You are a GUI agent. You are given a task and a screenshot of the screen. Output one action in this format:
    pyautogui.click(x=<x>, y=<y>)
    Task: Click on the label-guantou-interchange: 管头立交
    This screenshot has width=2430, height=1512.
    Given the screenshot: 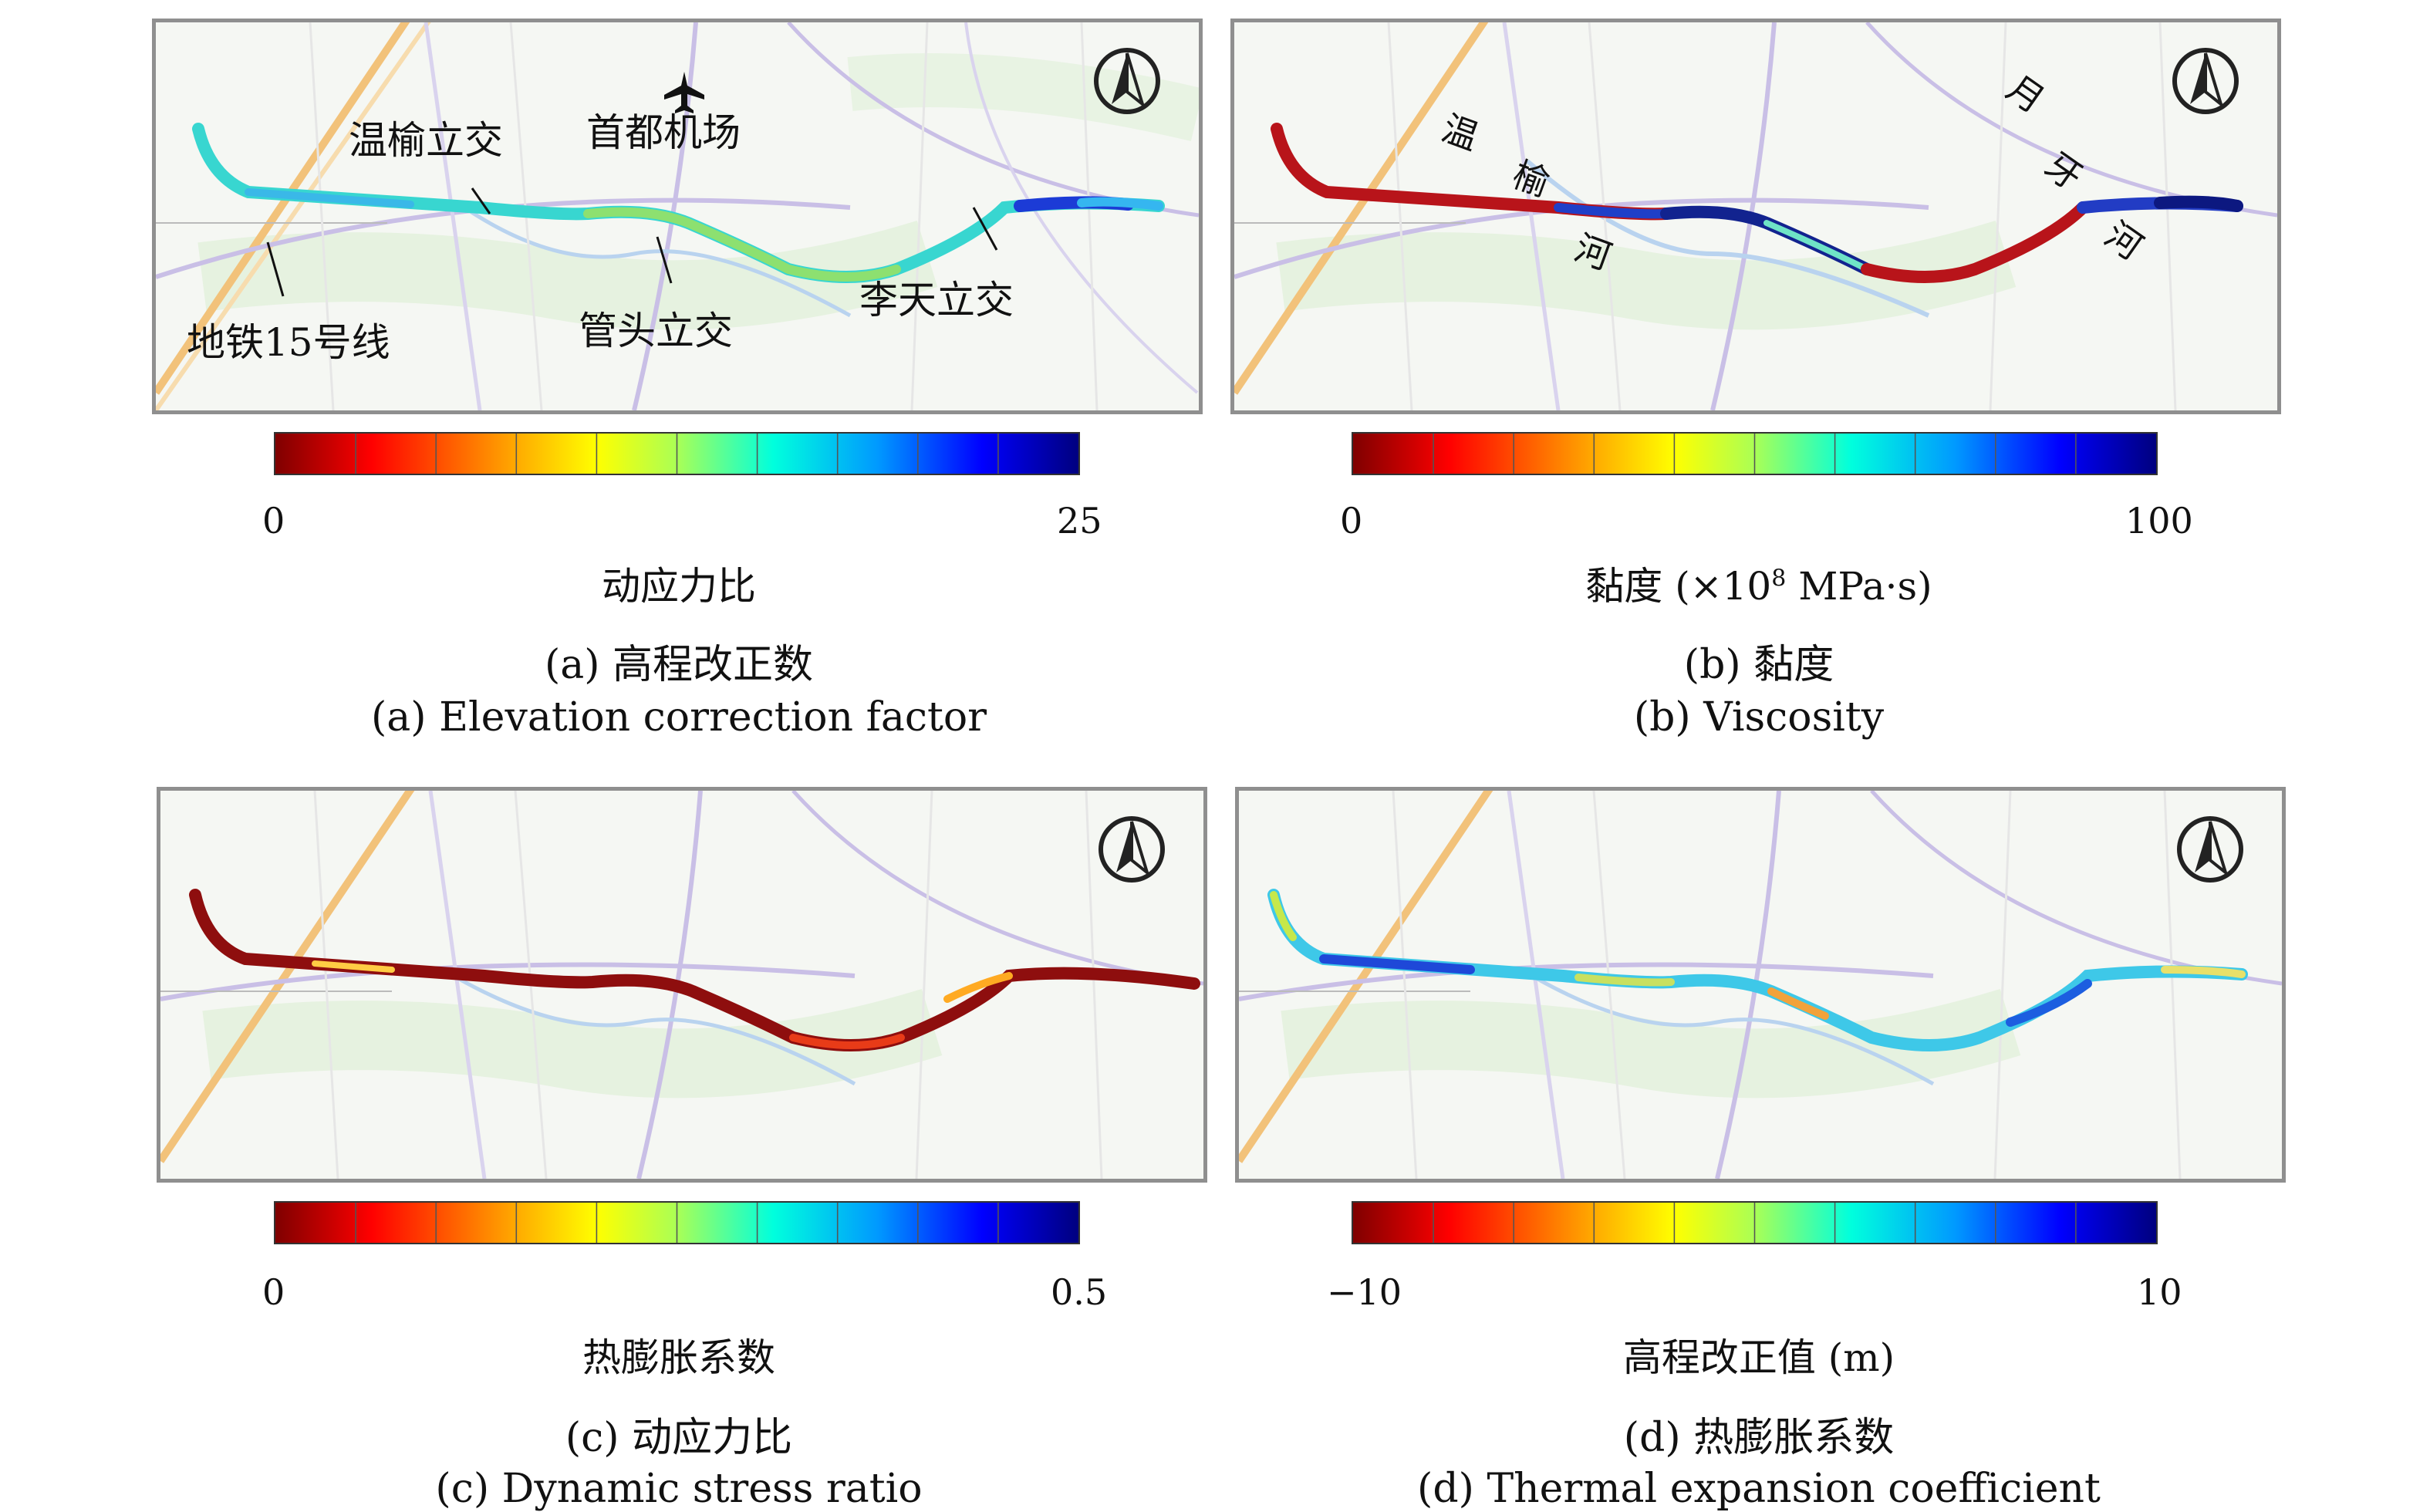 What is the action you would take?
    pyautogui.click(x=656, y=331)
    